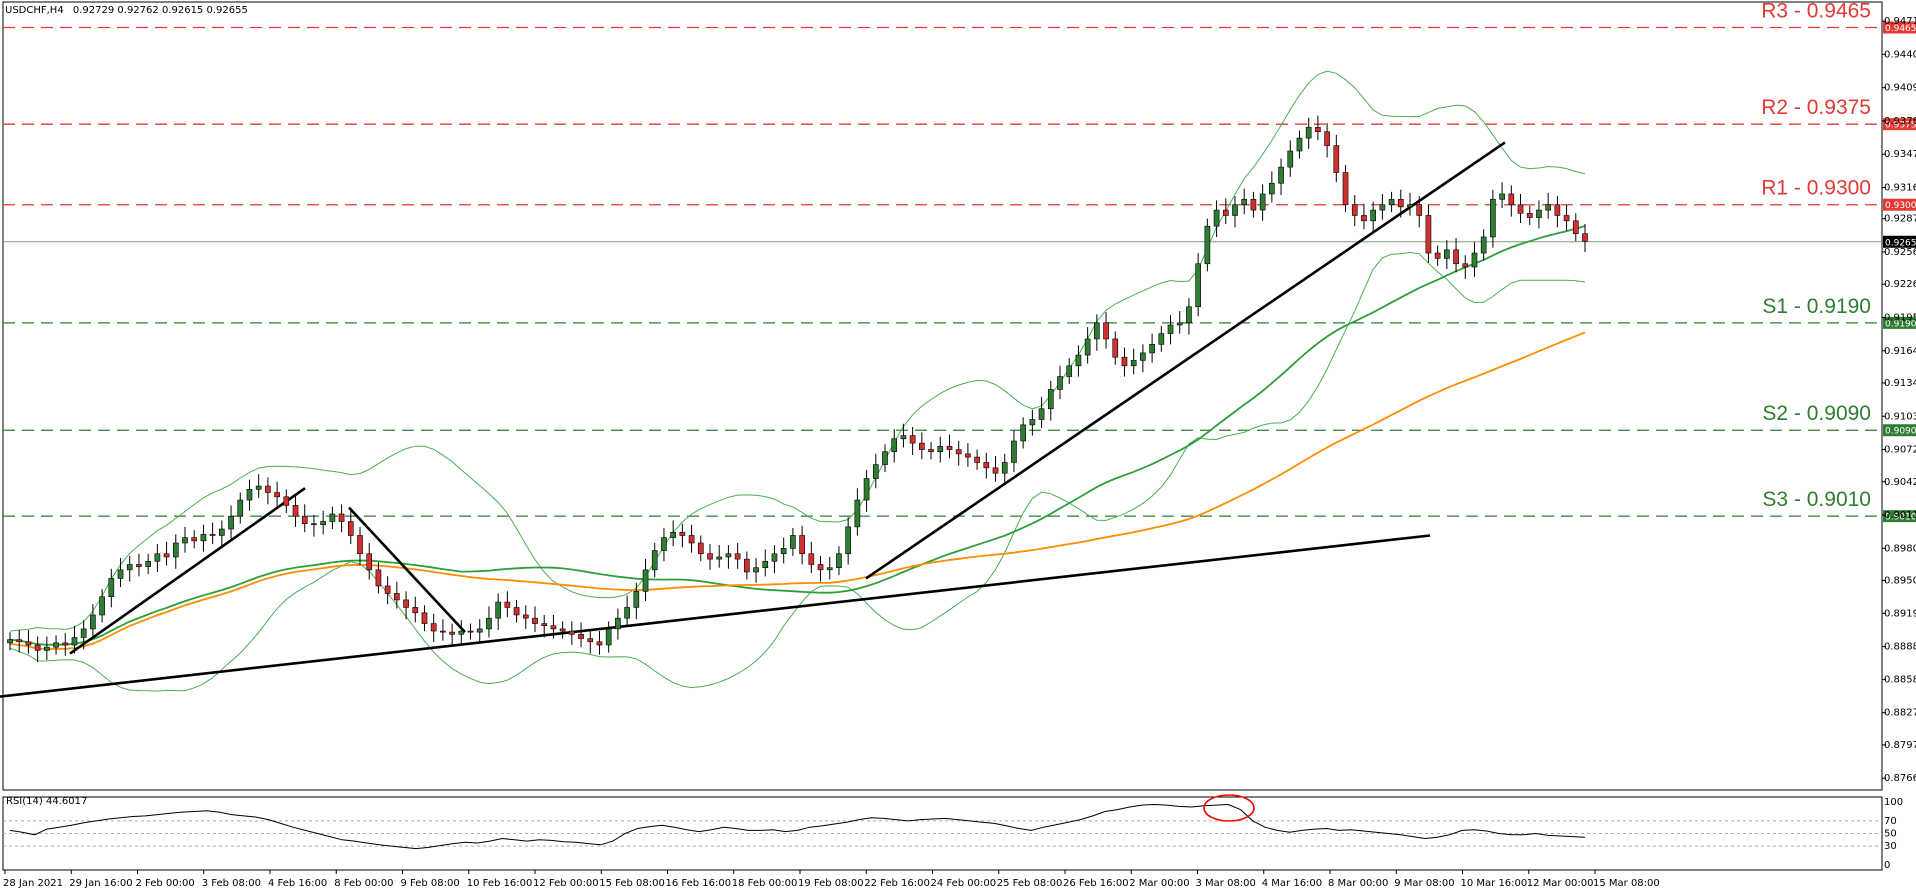 Image resolution: width=1916 pixels, height=896 pixels. What do you see at coordinates (1816, 499) in the screenshot?
I see `level-label-6: S3 - 0.9010` at bounding box center [1816, 499].